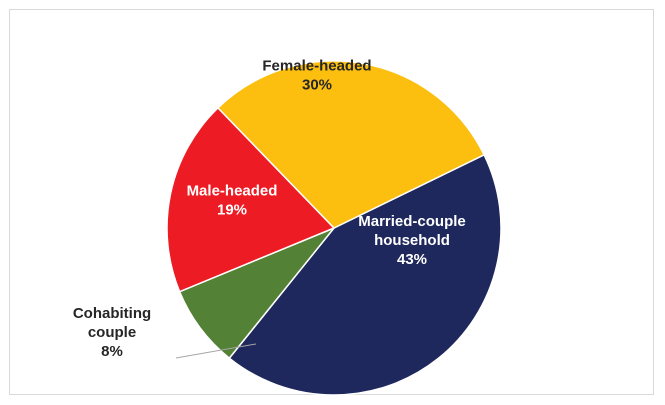 This screenshot has width=665, height=405. What do you see at coordinates (316, 66) in the screenshot?
I see `data-label-name: Female-headed` at bounding box center [316, 66].